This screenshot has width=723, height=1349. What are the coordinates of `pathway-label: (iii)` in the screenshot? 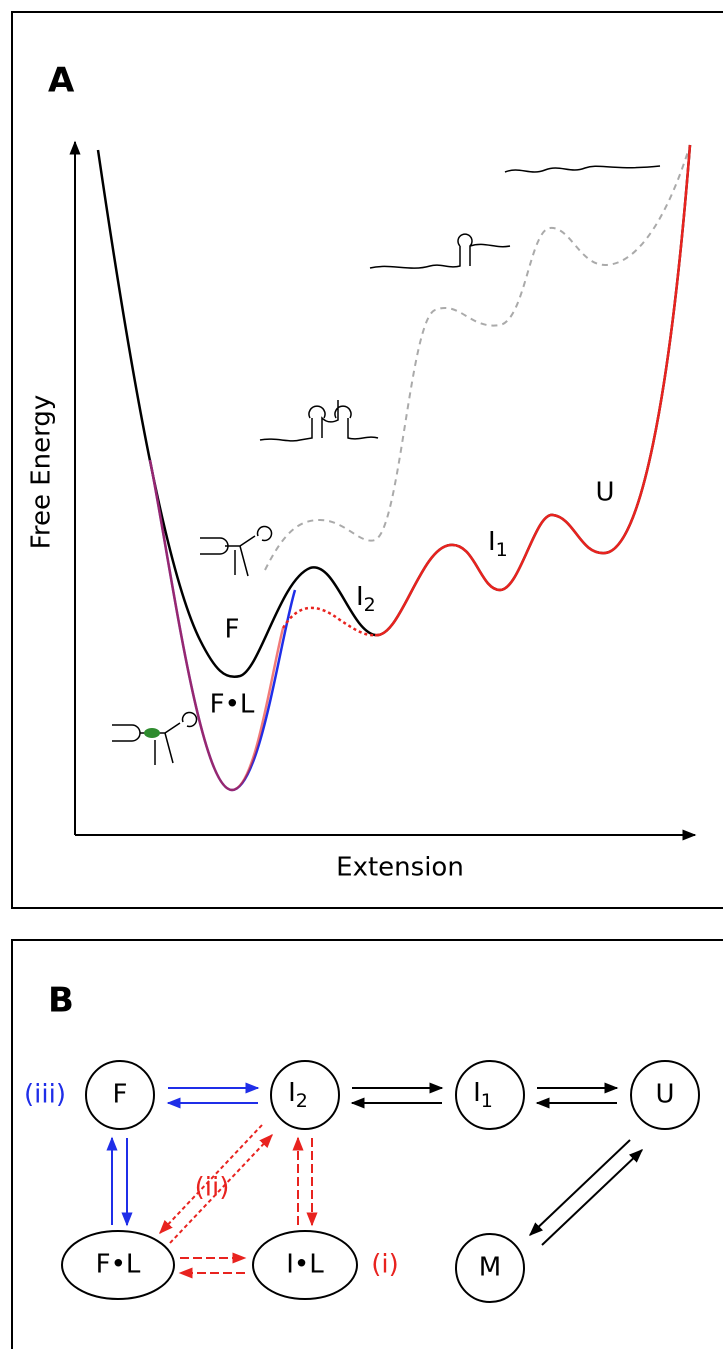 It's located at (45, 1095).